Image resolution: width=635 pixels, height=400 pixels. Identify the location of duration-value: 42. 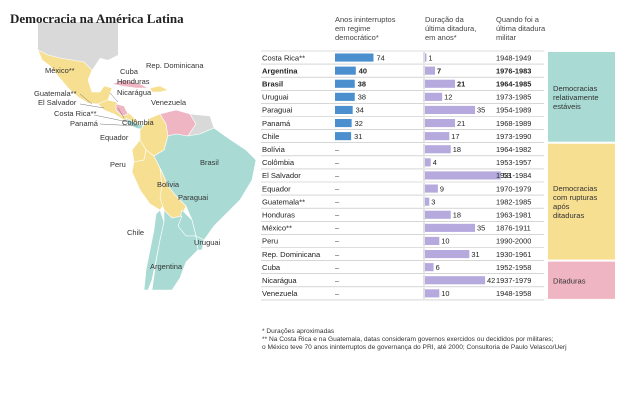
(491, 280).